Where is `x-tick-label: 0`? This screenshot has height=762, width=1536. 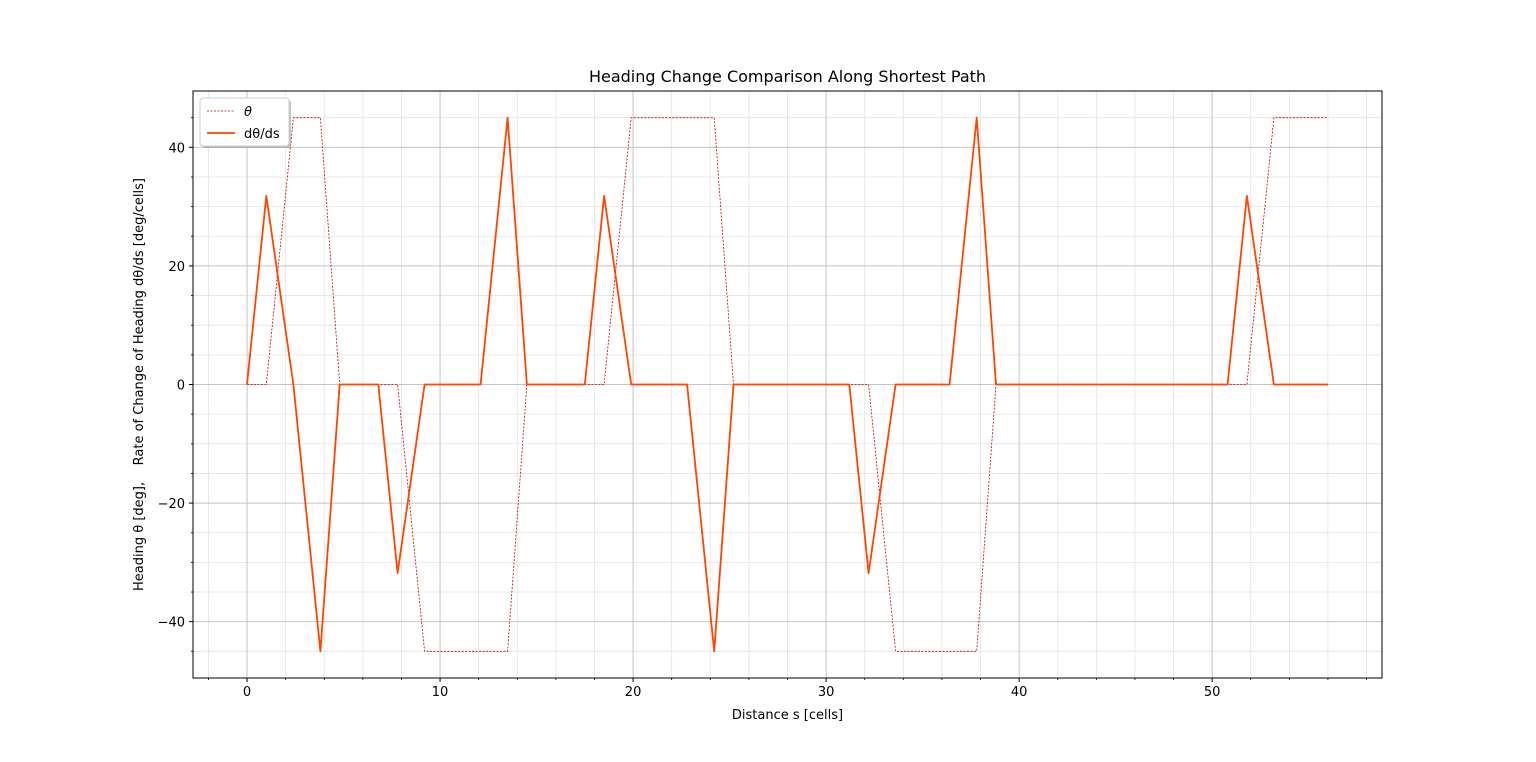
x-tick-label: 0 is located at coordinates (247, 692).